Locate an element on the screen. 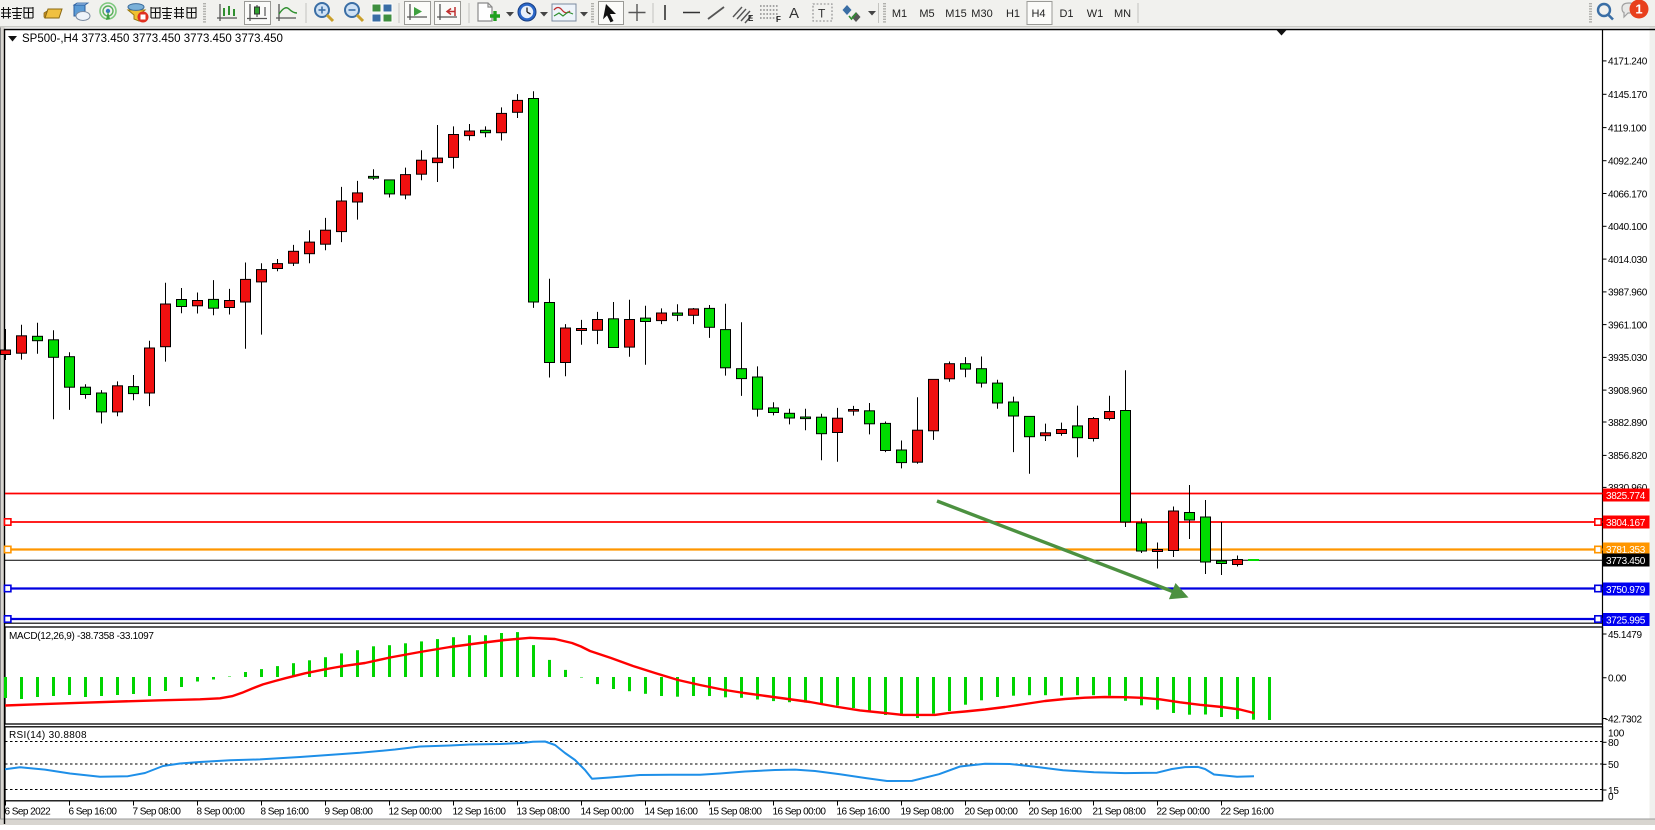  svg-text: 6 Sep 16:00 is located at coordinates (93, 812).